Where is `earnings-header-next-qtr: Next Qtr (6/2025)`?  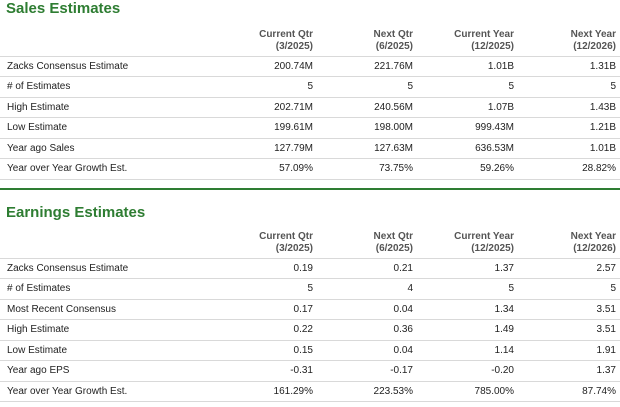 earnings-header-next-qtr: Next Qtr (6/2025) is located at coordinates (367, 243).